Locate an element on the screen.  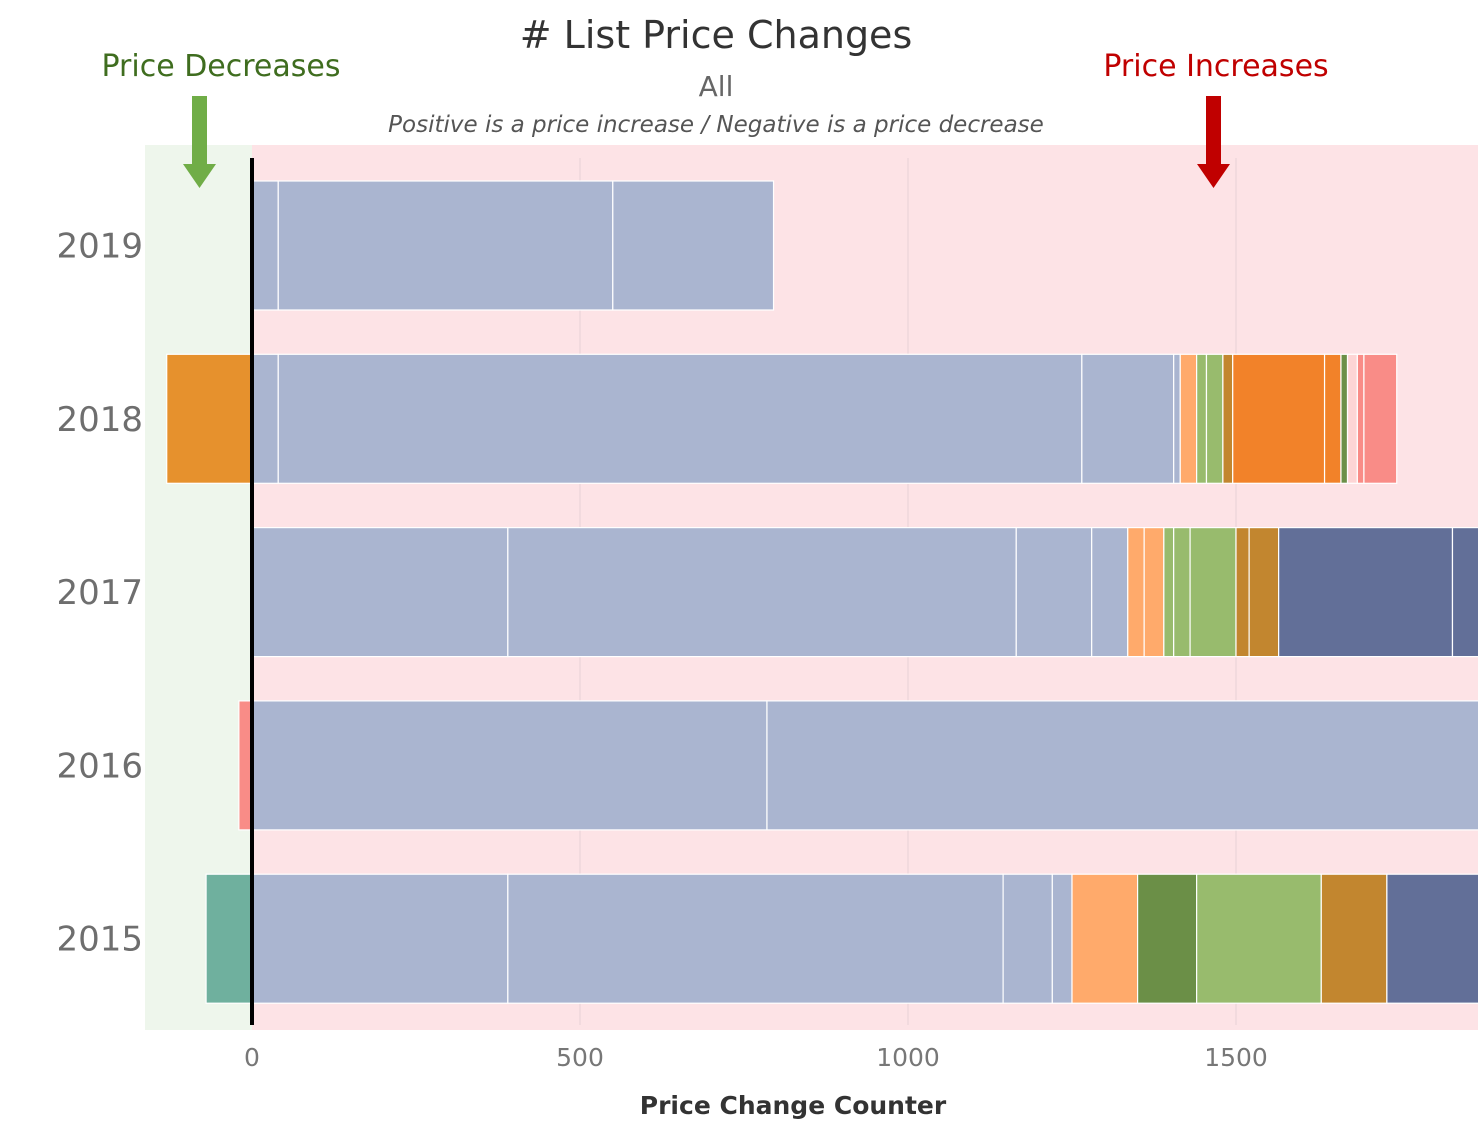
year-label: 2018 is located at coordinates (99, 420).